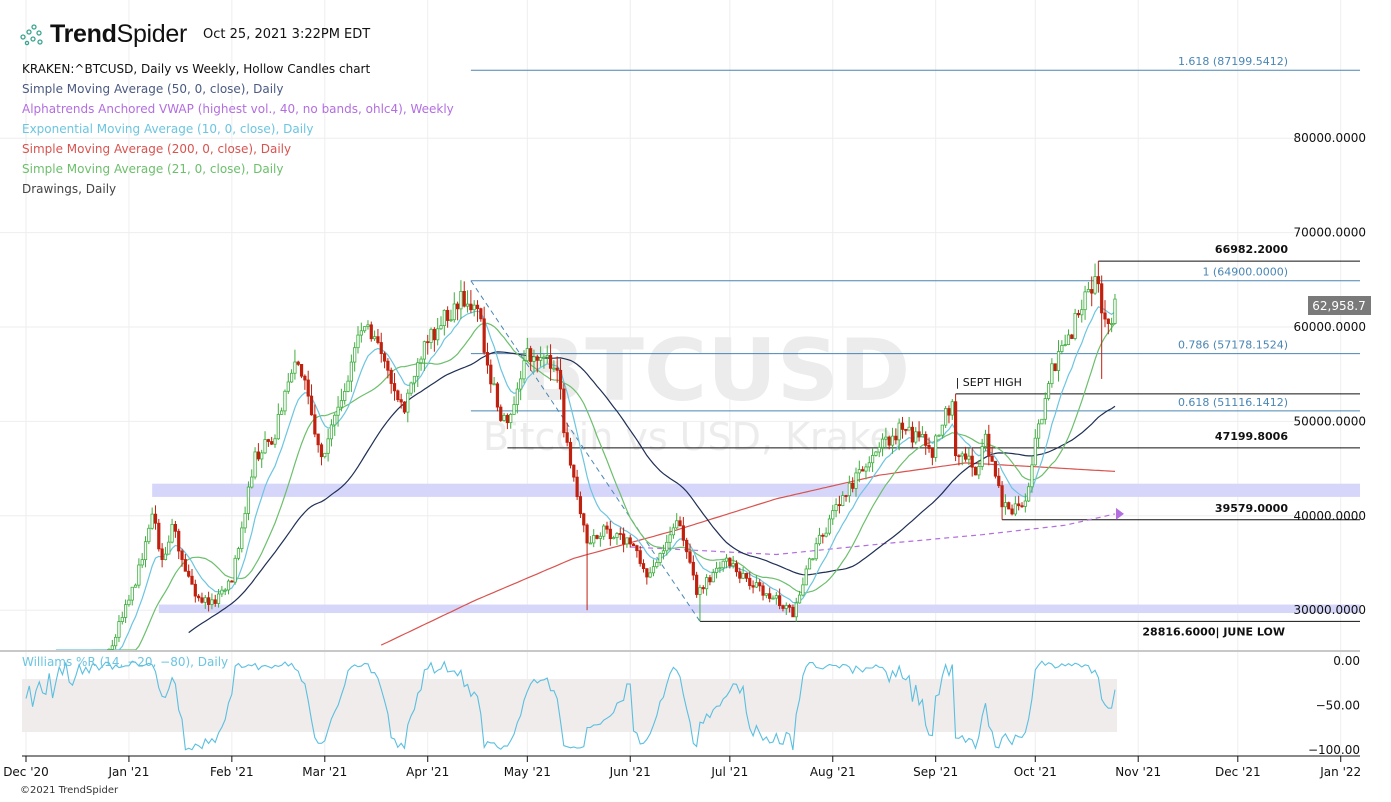 This screenshot has height=802, width=1391. What do you see at coordinates (427, 772) in the screenshot?
I see `x-tick-label: Apr '21` at bounding box center [427, 772].